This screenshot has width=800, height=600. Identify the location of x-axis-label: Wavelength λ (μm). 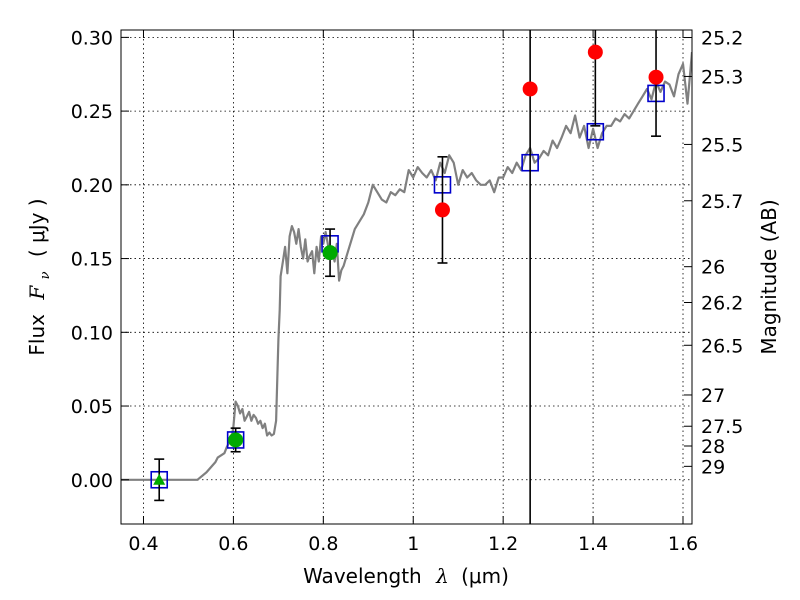
(406, 576).